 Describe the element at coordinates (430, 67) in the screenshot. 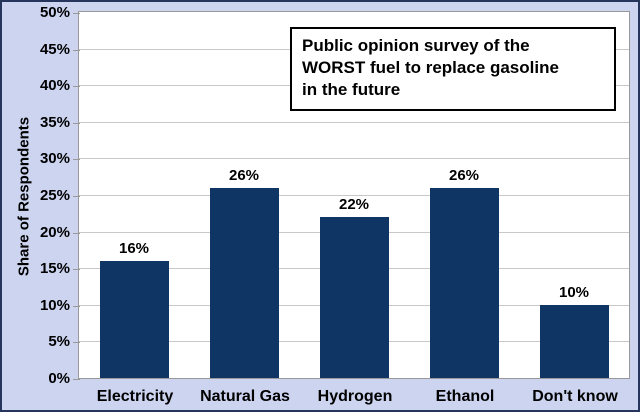

I see `chart-title-line-2: WORST fuel to replace gasoline` at that location.